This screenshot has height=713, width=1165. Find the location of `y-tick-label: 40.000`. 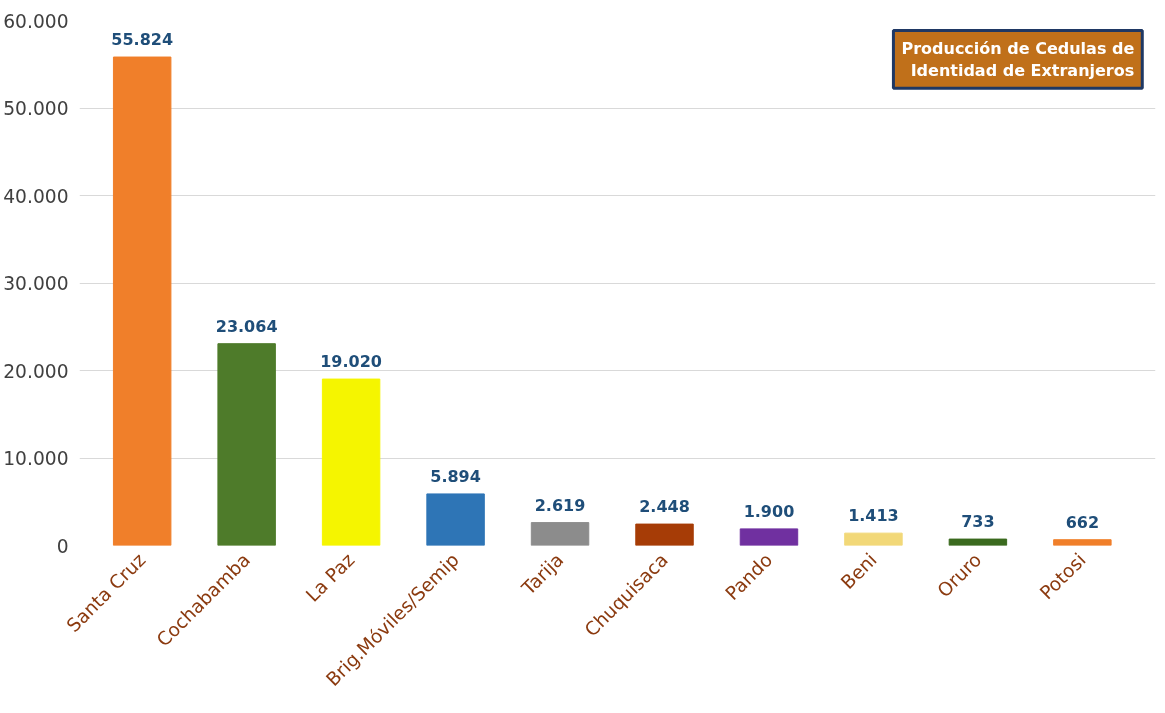

y-tick-label: 40.000 is located at coordinates (36, 196).